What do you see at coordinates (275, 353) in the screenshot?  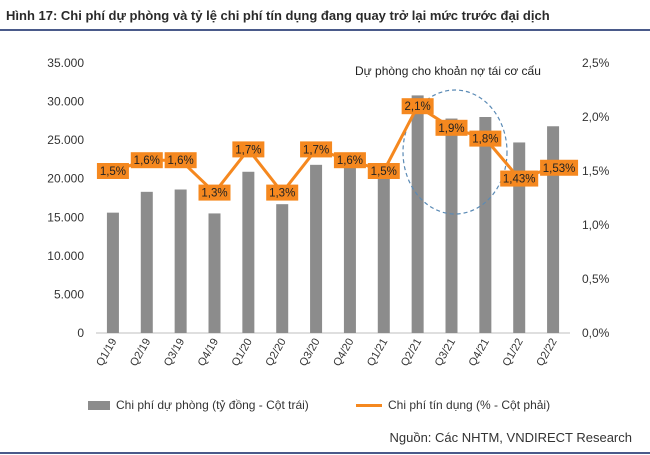 I see `category-label: Q2/20` at bounding box center [275, 353].